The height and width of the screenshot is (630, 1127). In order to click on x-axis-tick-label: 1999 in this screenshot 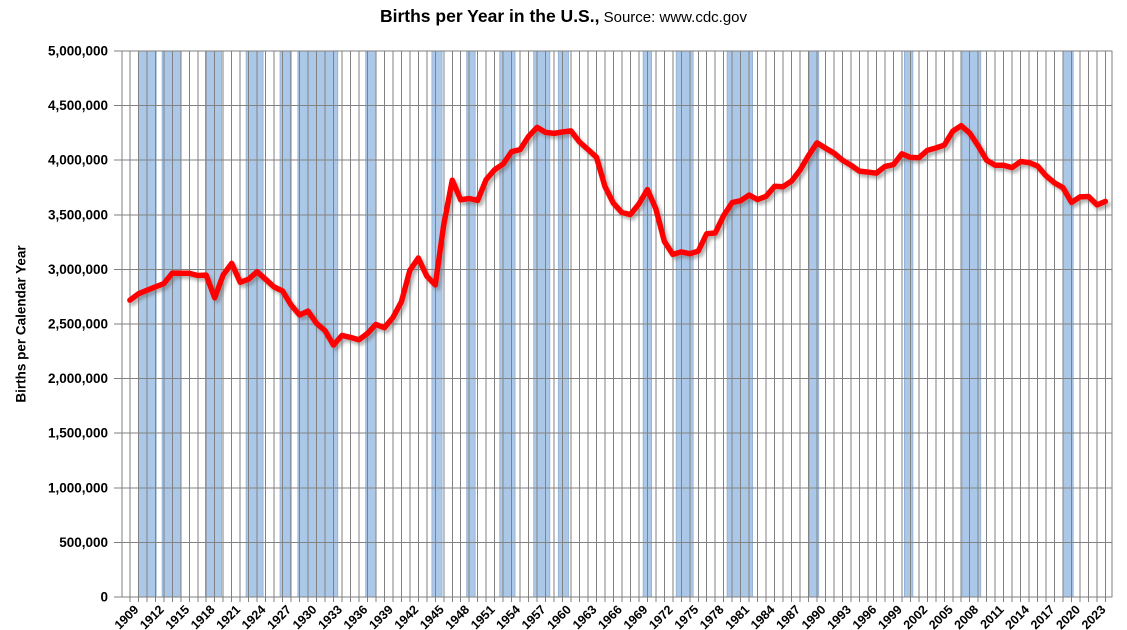, I will do `click(890, 616)`.